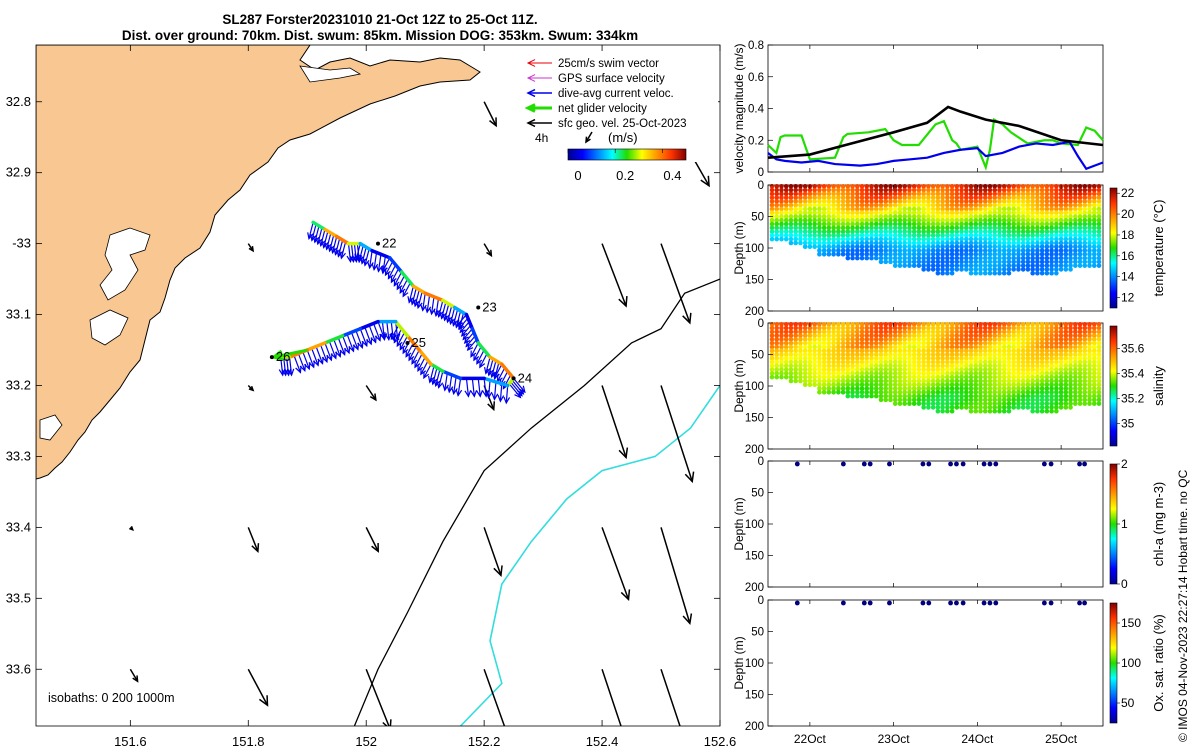 This screenshot has width=1200, height=750. Describe the element at coordinates (935, 663) in the screenshot. I see `panel-frame` at that location.